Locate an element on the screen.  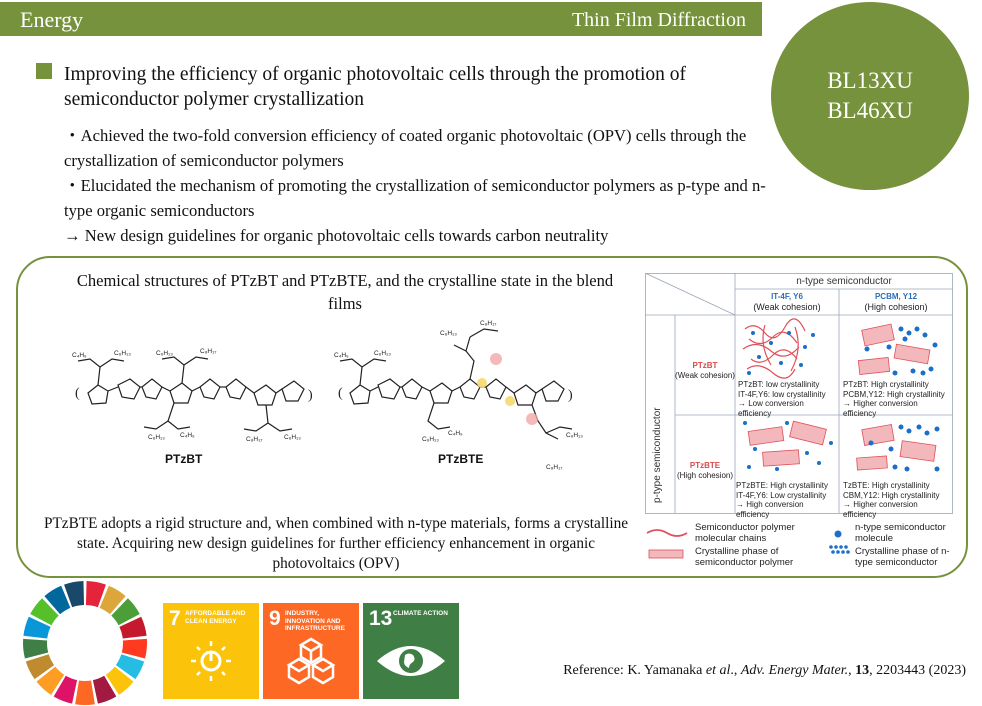
sdg-wheel-icon is located at coordinates (85, 643).